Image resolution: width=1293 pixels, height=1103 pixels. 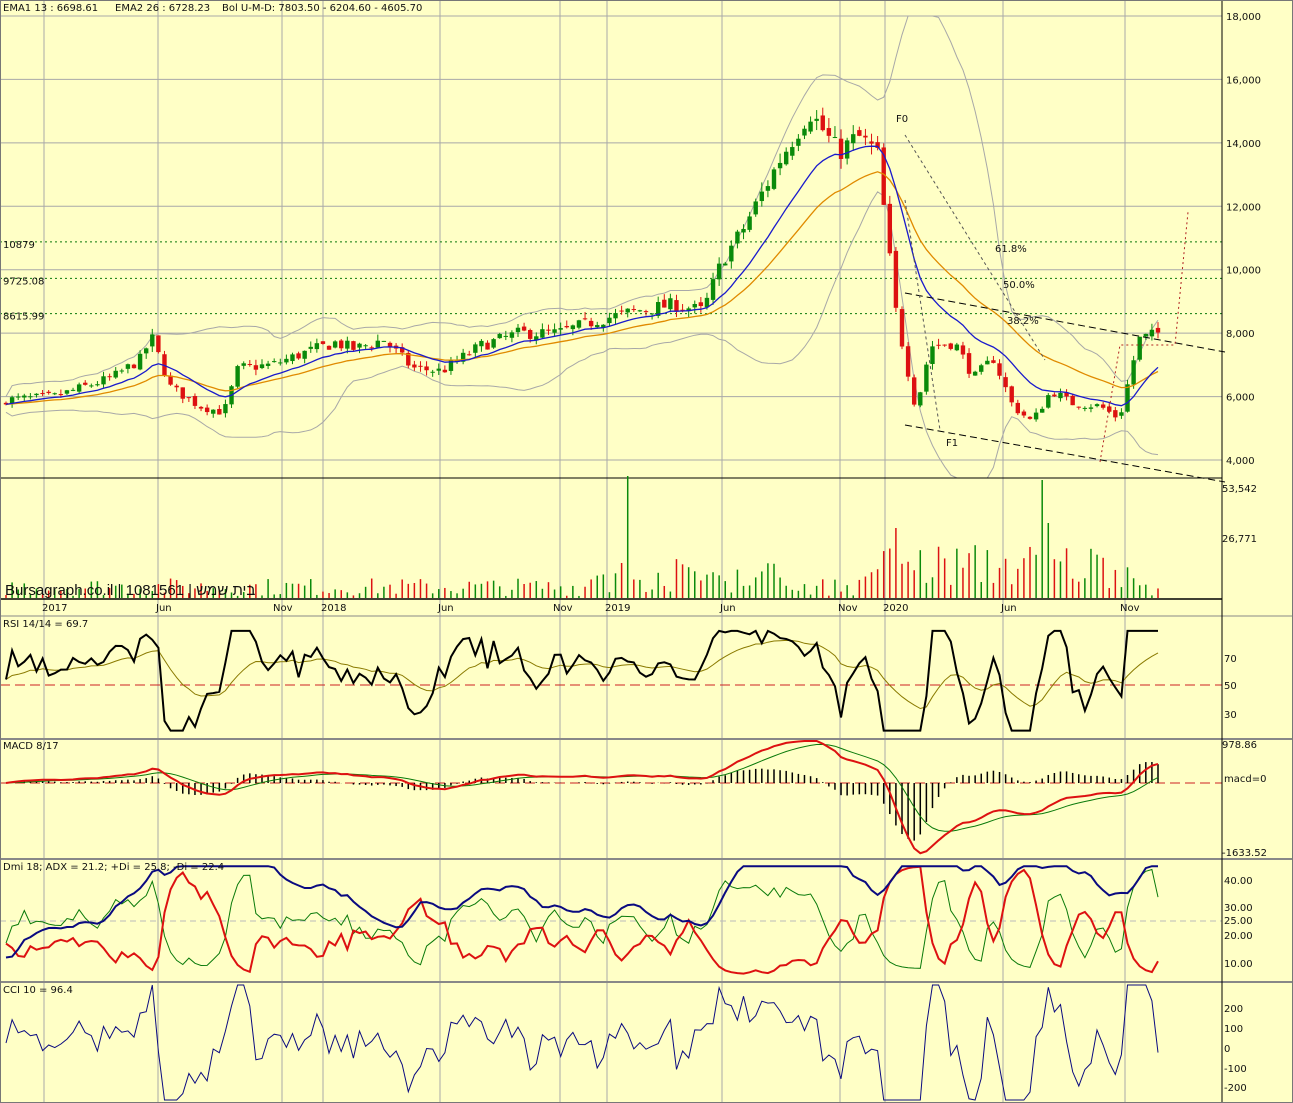 I want to click on x-label-10: Jun, so click(x=1008, y=608).